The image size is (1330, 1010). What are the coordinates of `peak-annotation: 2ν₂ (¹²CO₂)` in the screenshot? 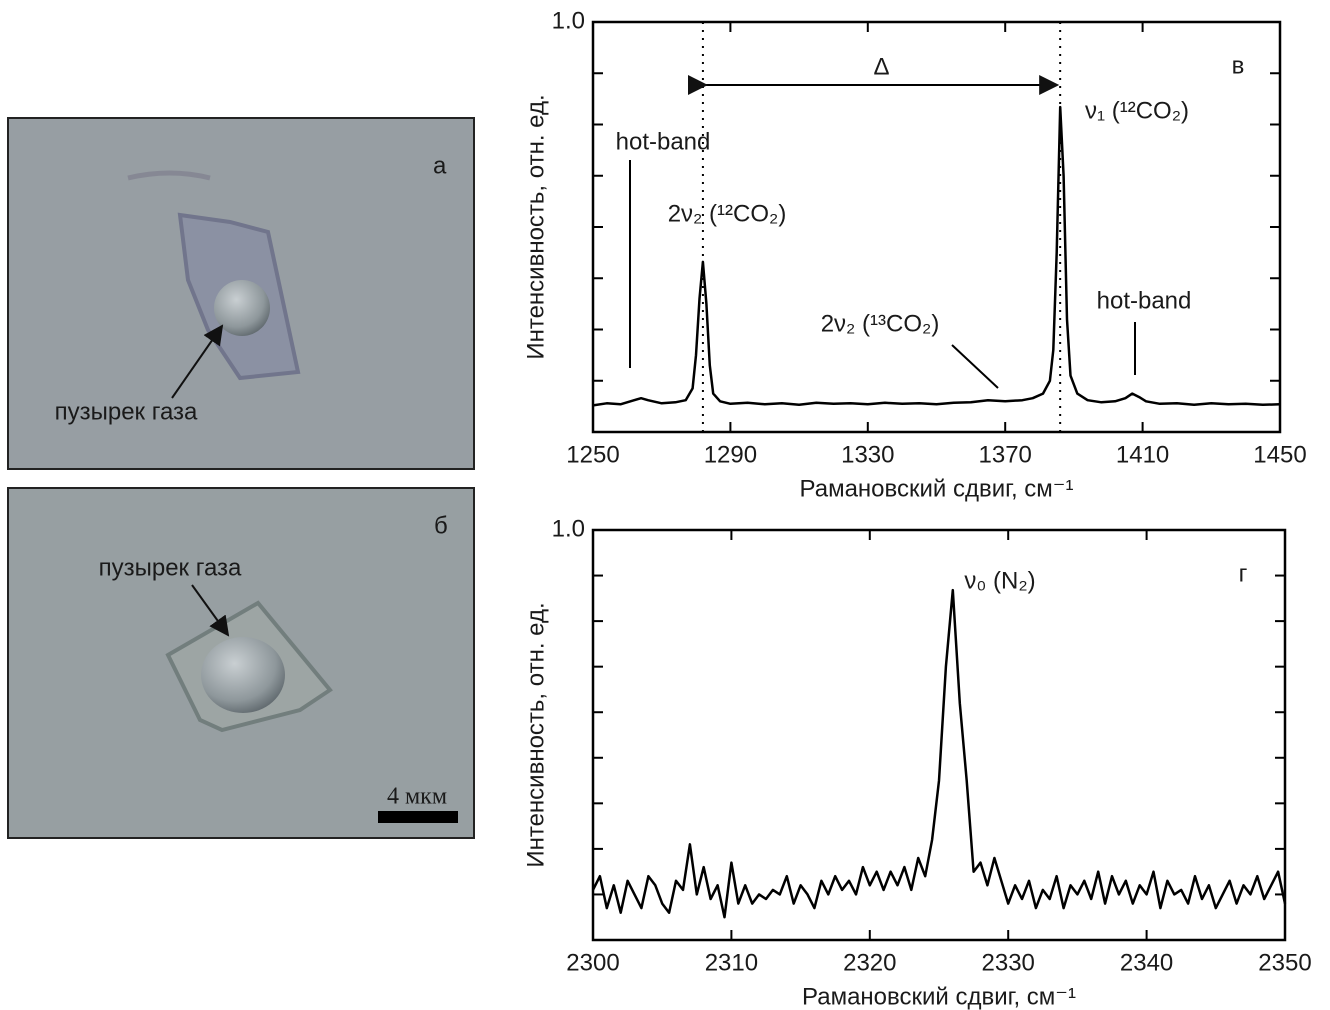 It's located at (727, 213).